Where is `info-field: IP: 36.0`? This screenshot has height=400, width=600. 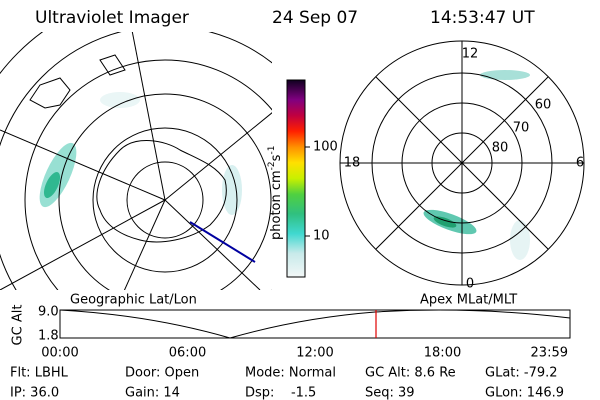 info-field: IP: 36.0 is located at coordinates (34, 393).